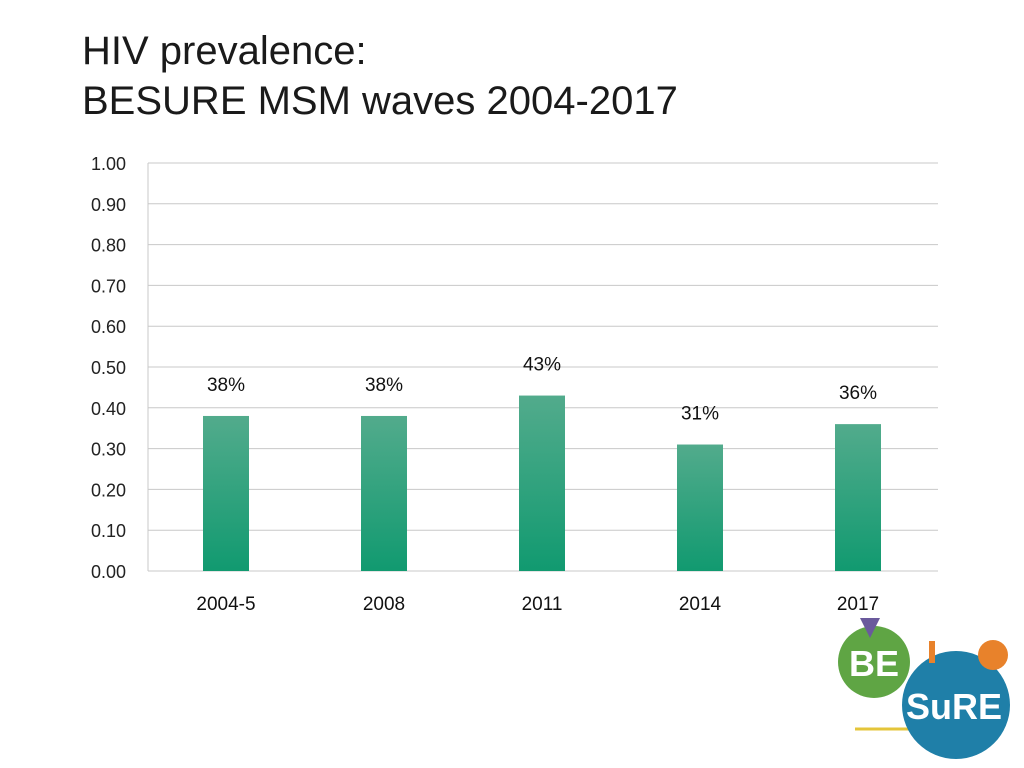 Image resolution: width=1024 pixels, height=768 pixels. I want to click on logo-be-text: BE, so click(874, 663).